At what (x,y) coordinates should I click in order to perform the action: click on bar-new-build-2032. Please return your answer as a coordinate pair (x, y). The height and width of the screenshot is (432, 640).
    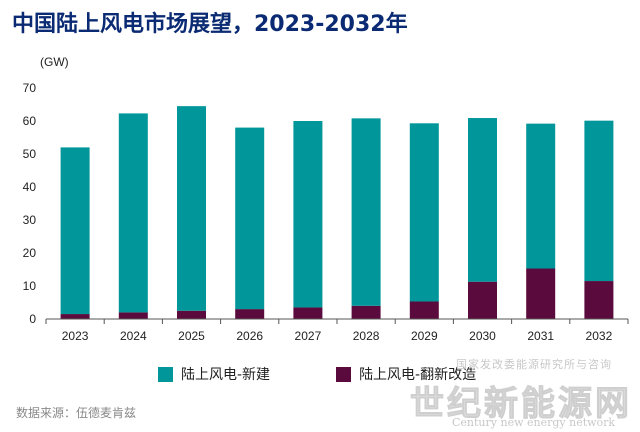
    Looking at the image, I should click on (599, 201).